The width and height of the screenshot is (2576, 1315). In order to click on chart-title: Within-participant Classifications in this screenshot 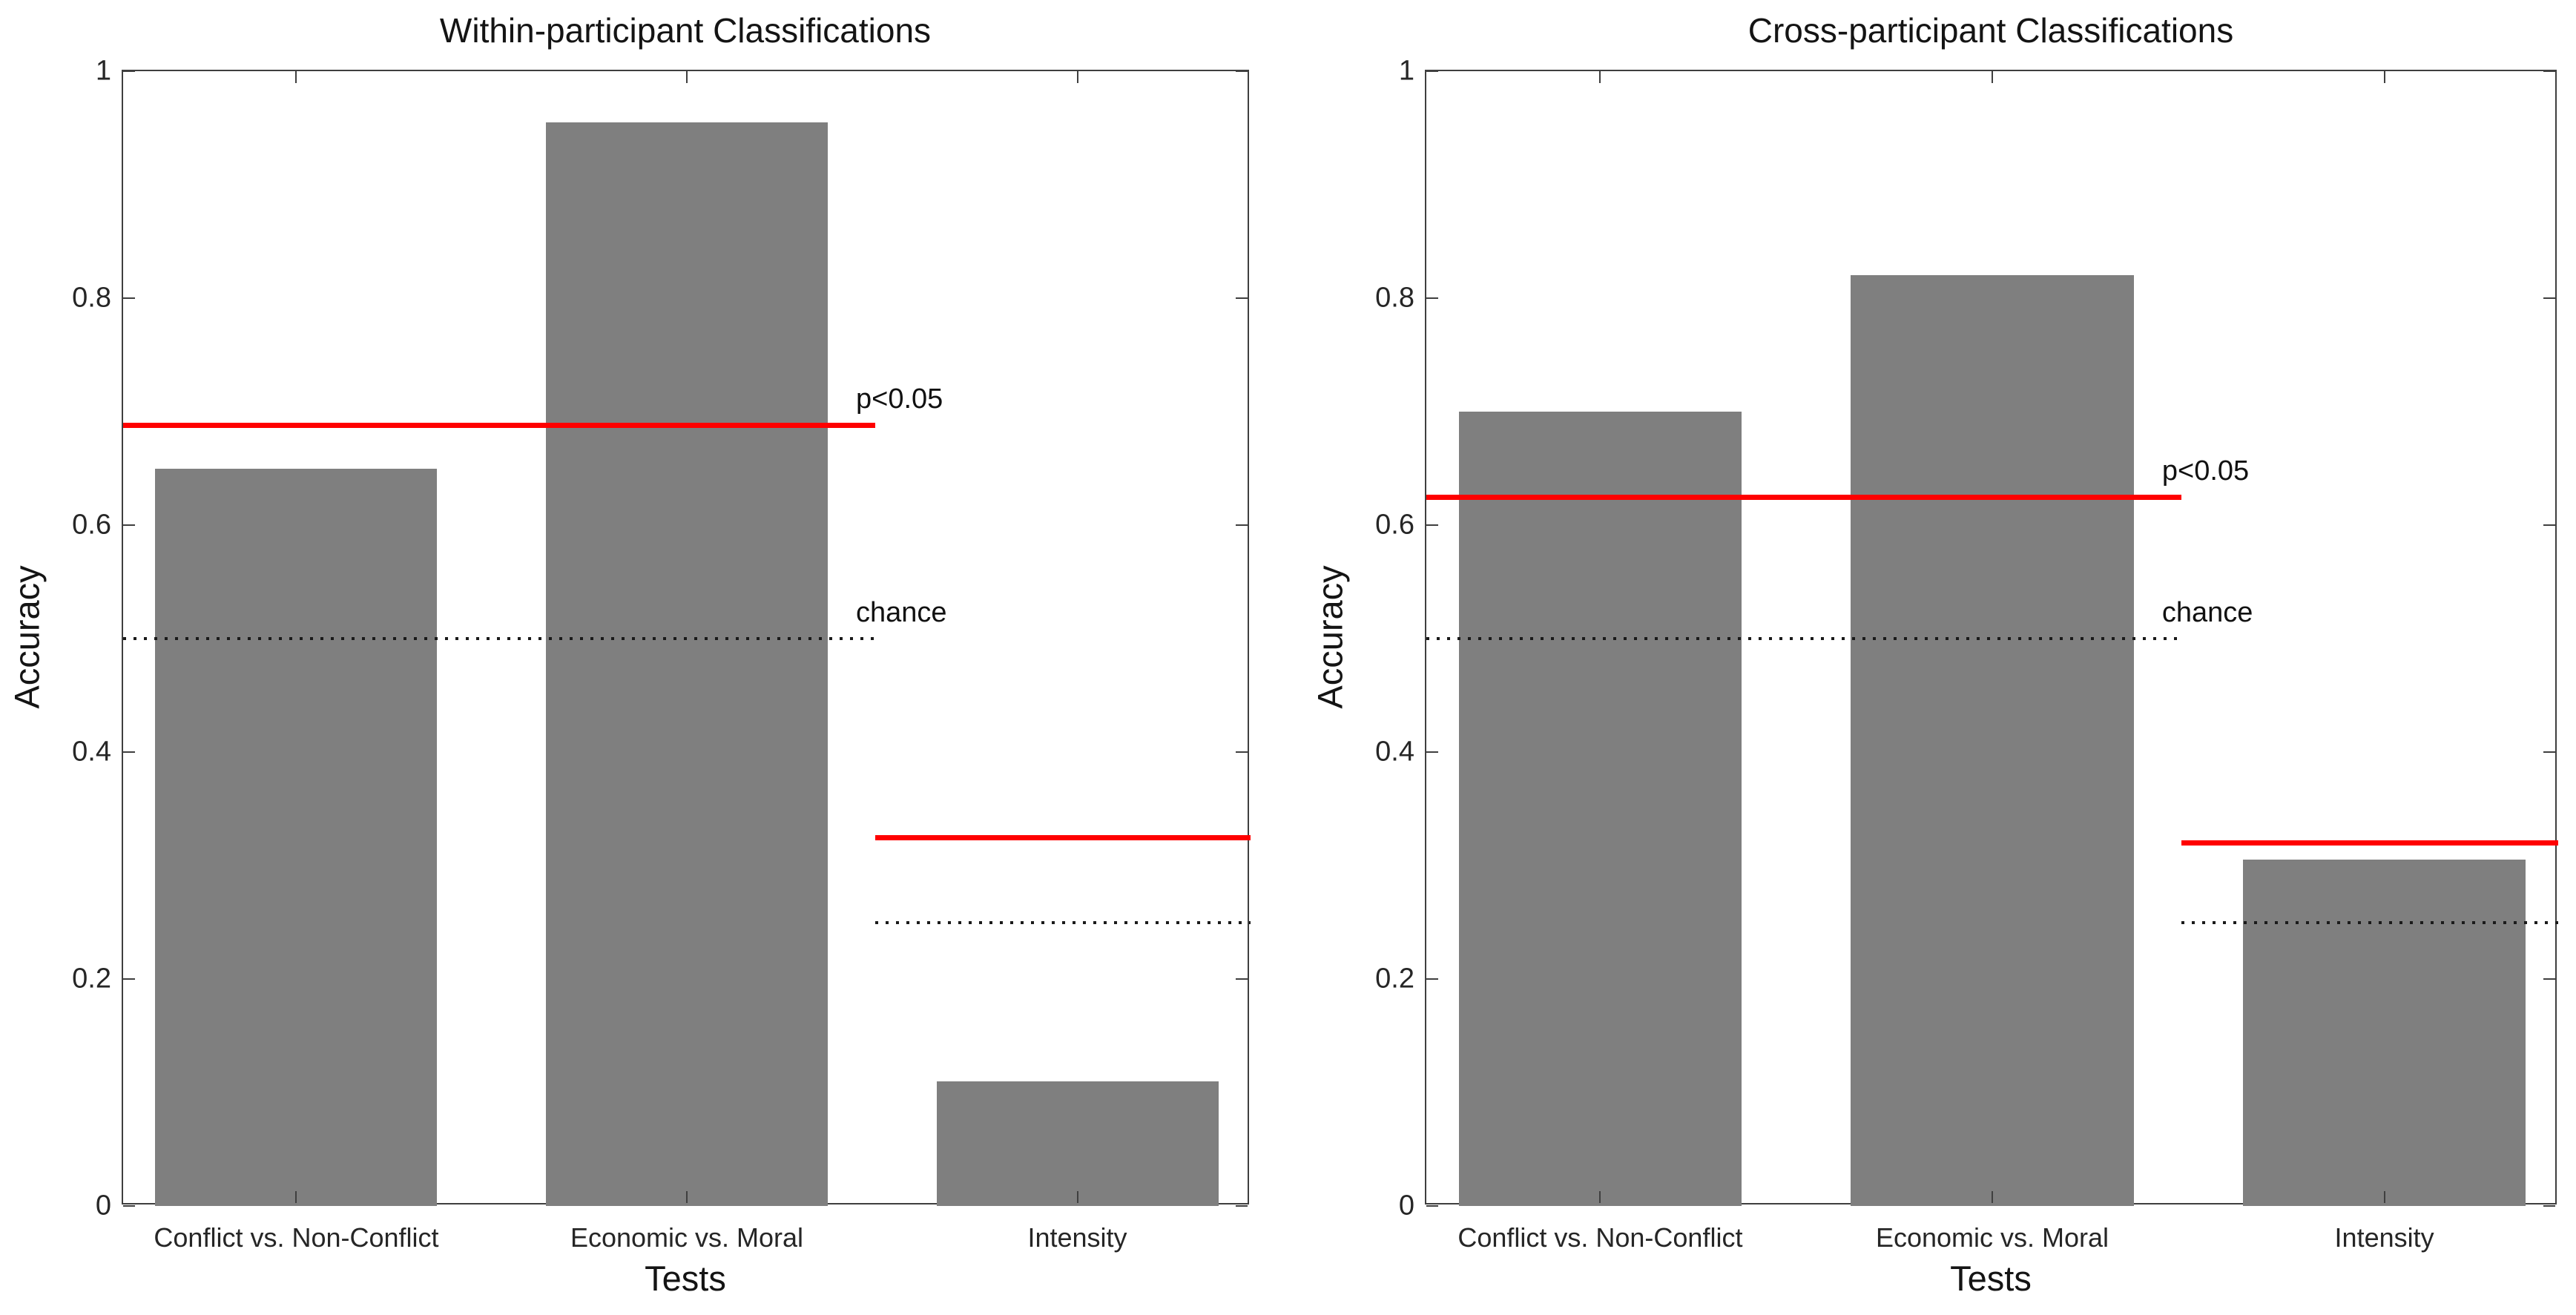, I will do `click(685, 30)`.